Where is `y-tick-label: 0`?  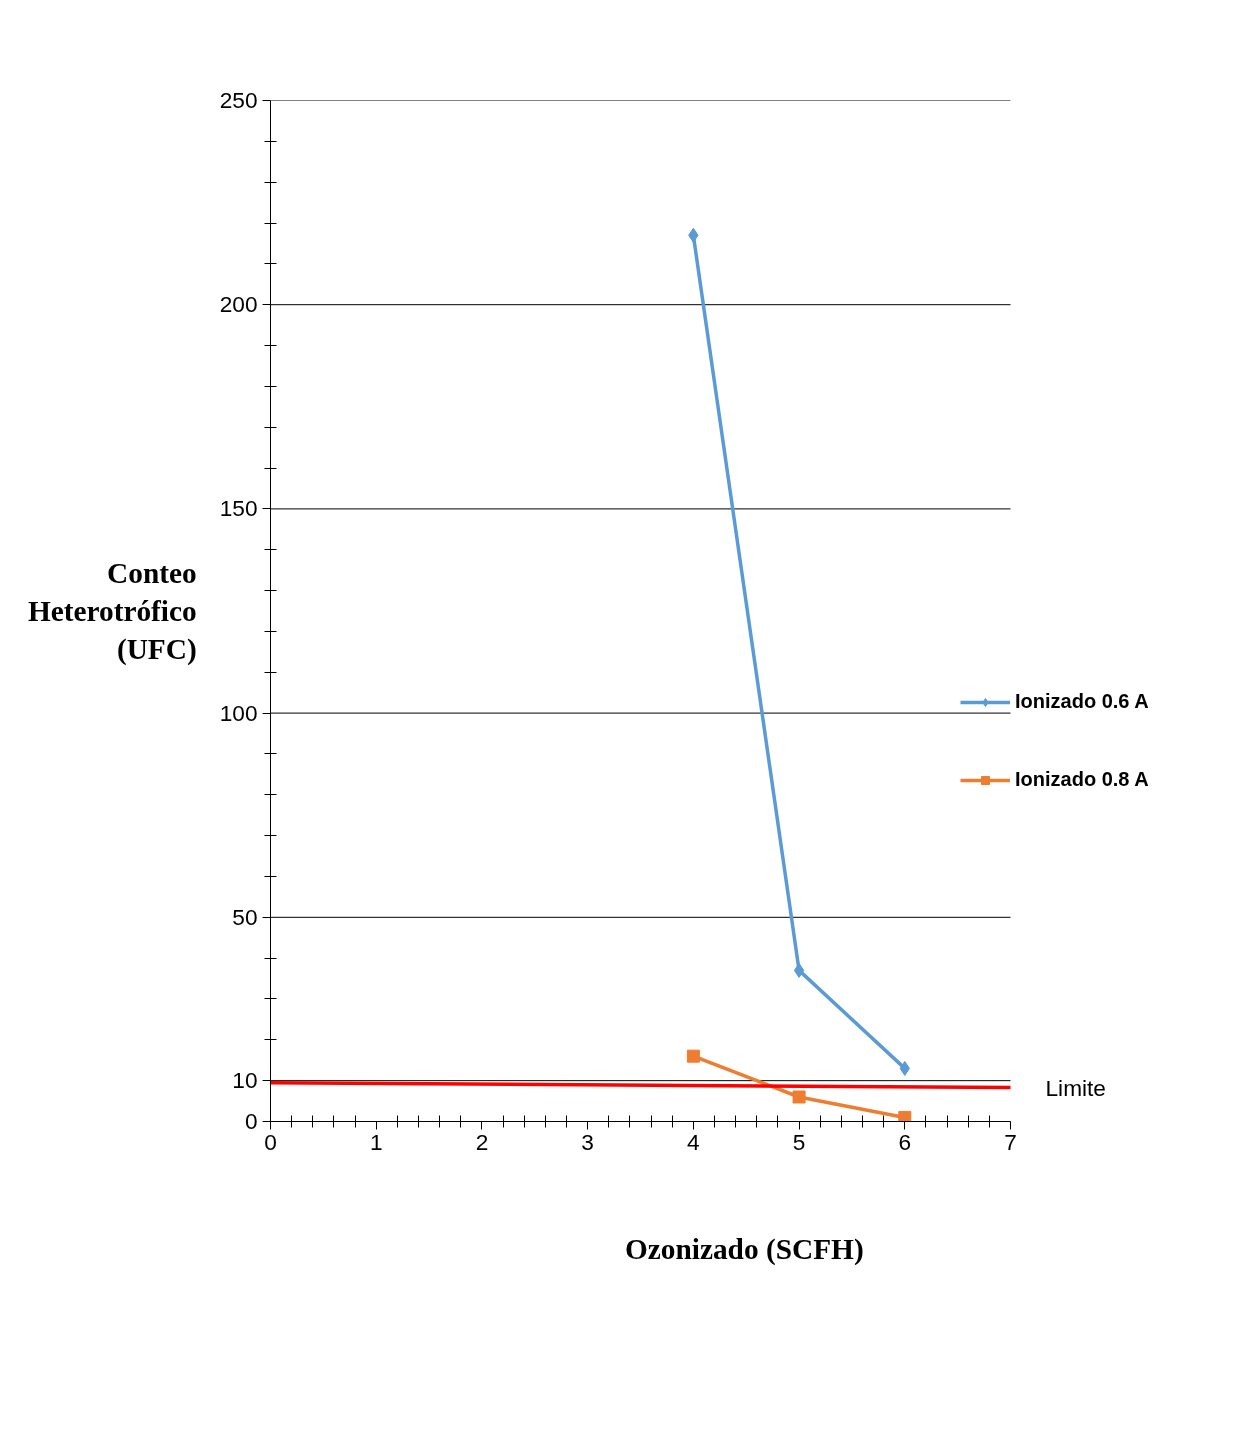 y-tick-label: 0 is located at coordinates (251, 1121).